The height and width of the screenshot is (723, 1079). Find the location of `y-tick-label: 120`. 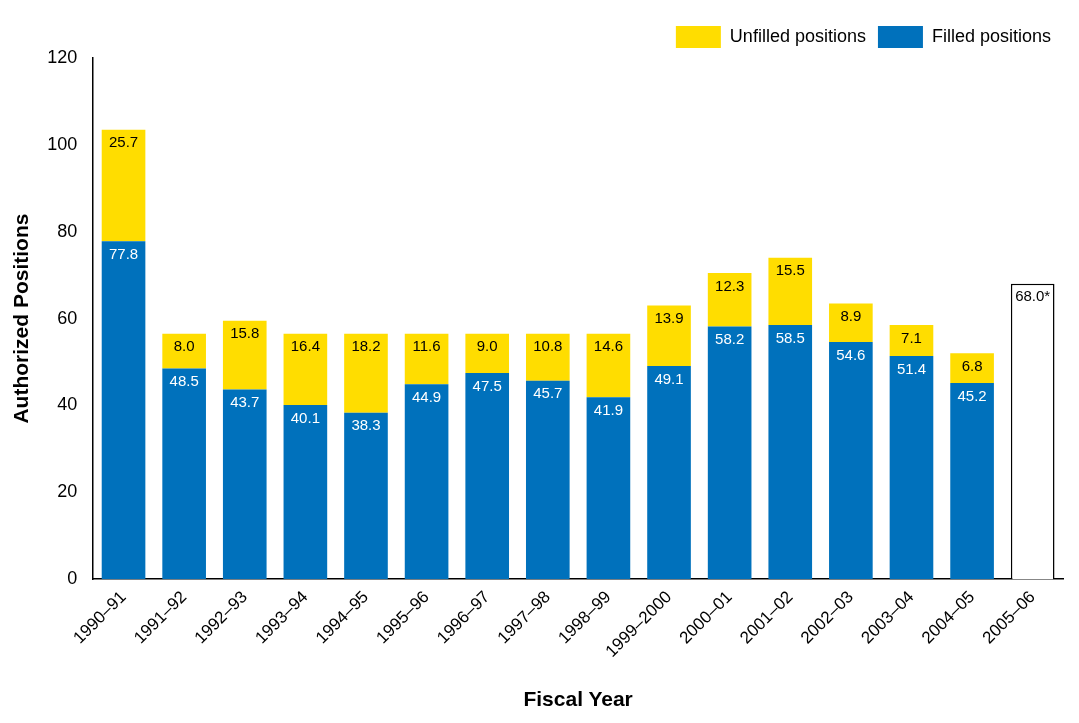

y-tick-label: 120 is located at coordinates (62, 56).